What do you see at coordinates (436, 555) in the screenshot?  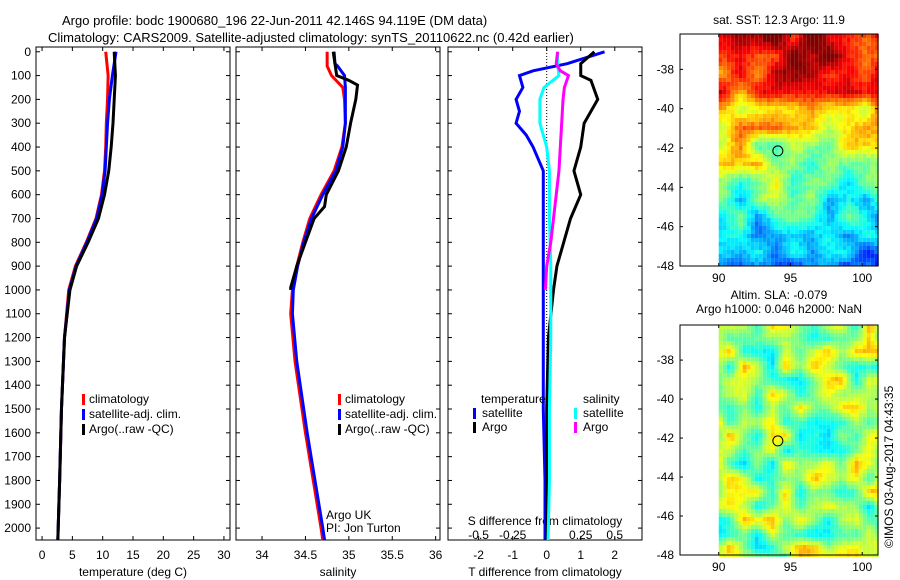 I see `x-tick-label: 36` at bounding box center [436, 555].